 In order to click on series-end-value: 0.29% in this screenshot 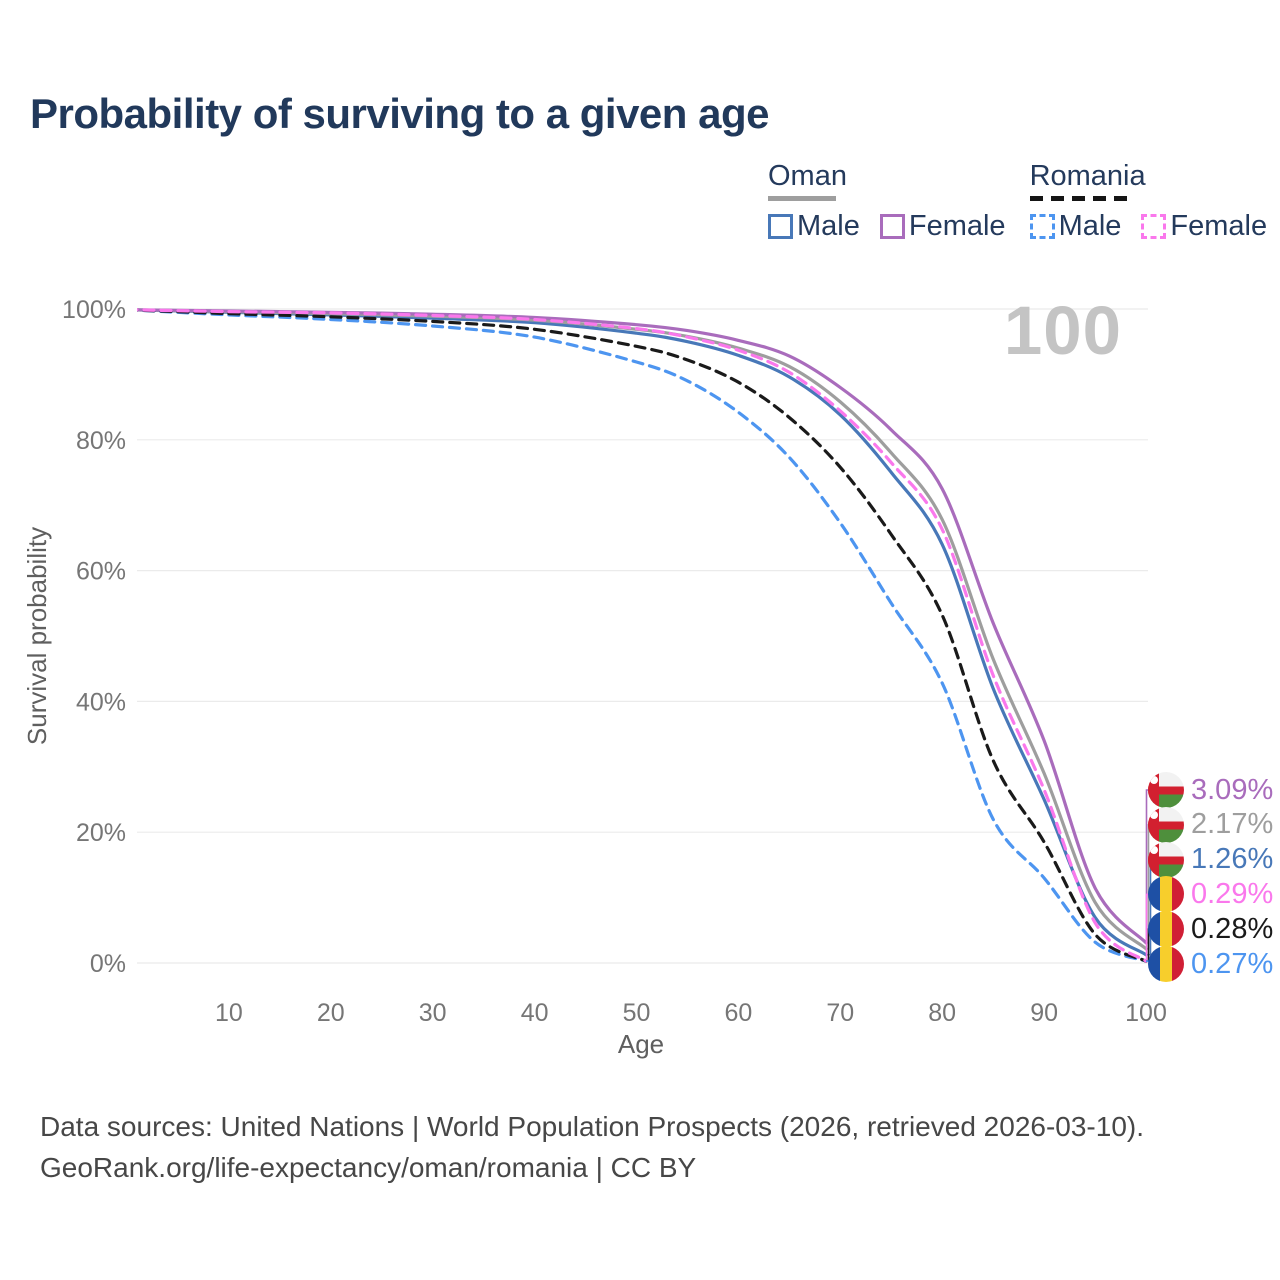, I will do `click(1232, 893)`.